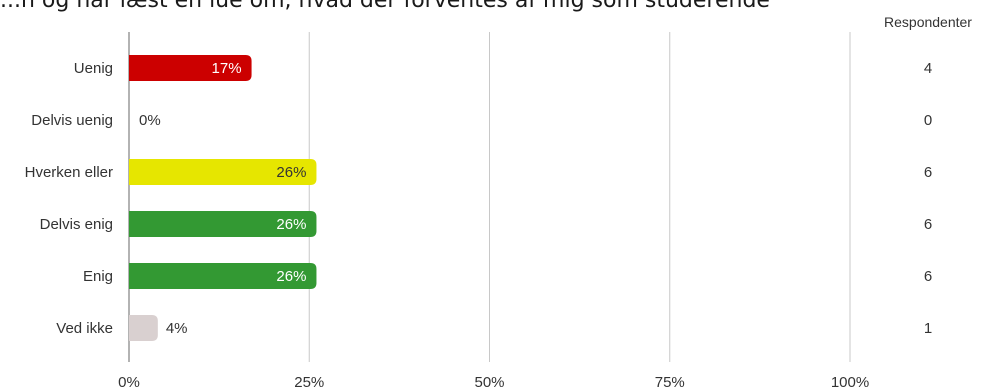  Describe the element at coordinates (84, 328) in the screenshot. I see `category-label: Ved ikke` at that location.